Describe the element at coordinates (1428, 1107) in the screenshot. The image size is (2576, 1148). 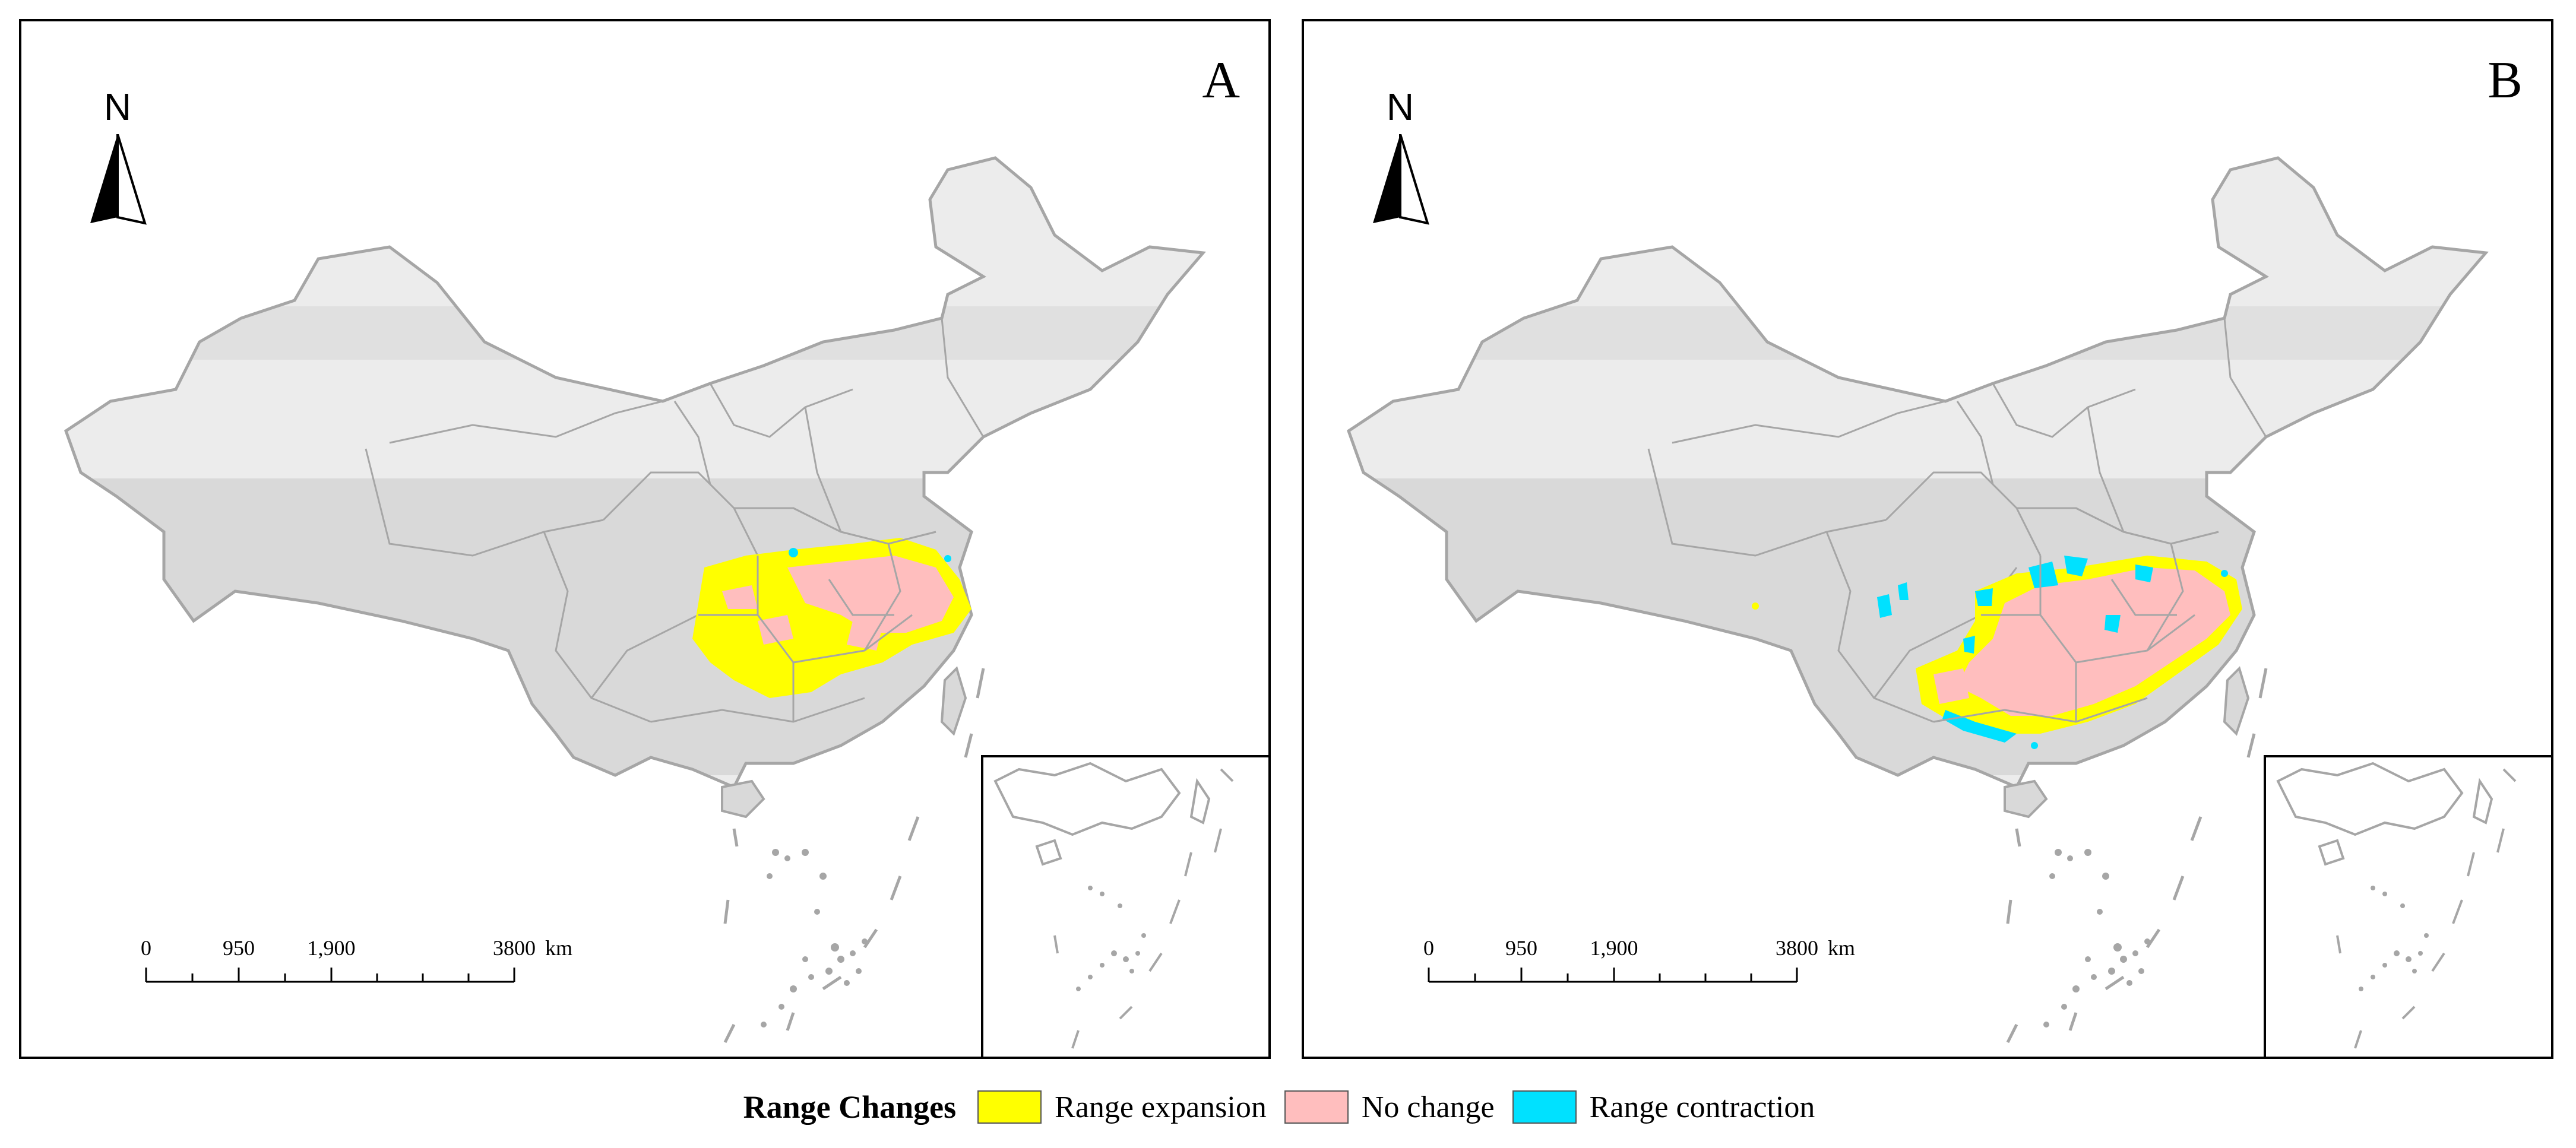
I see `legend-label: No change` at that location.